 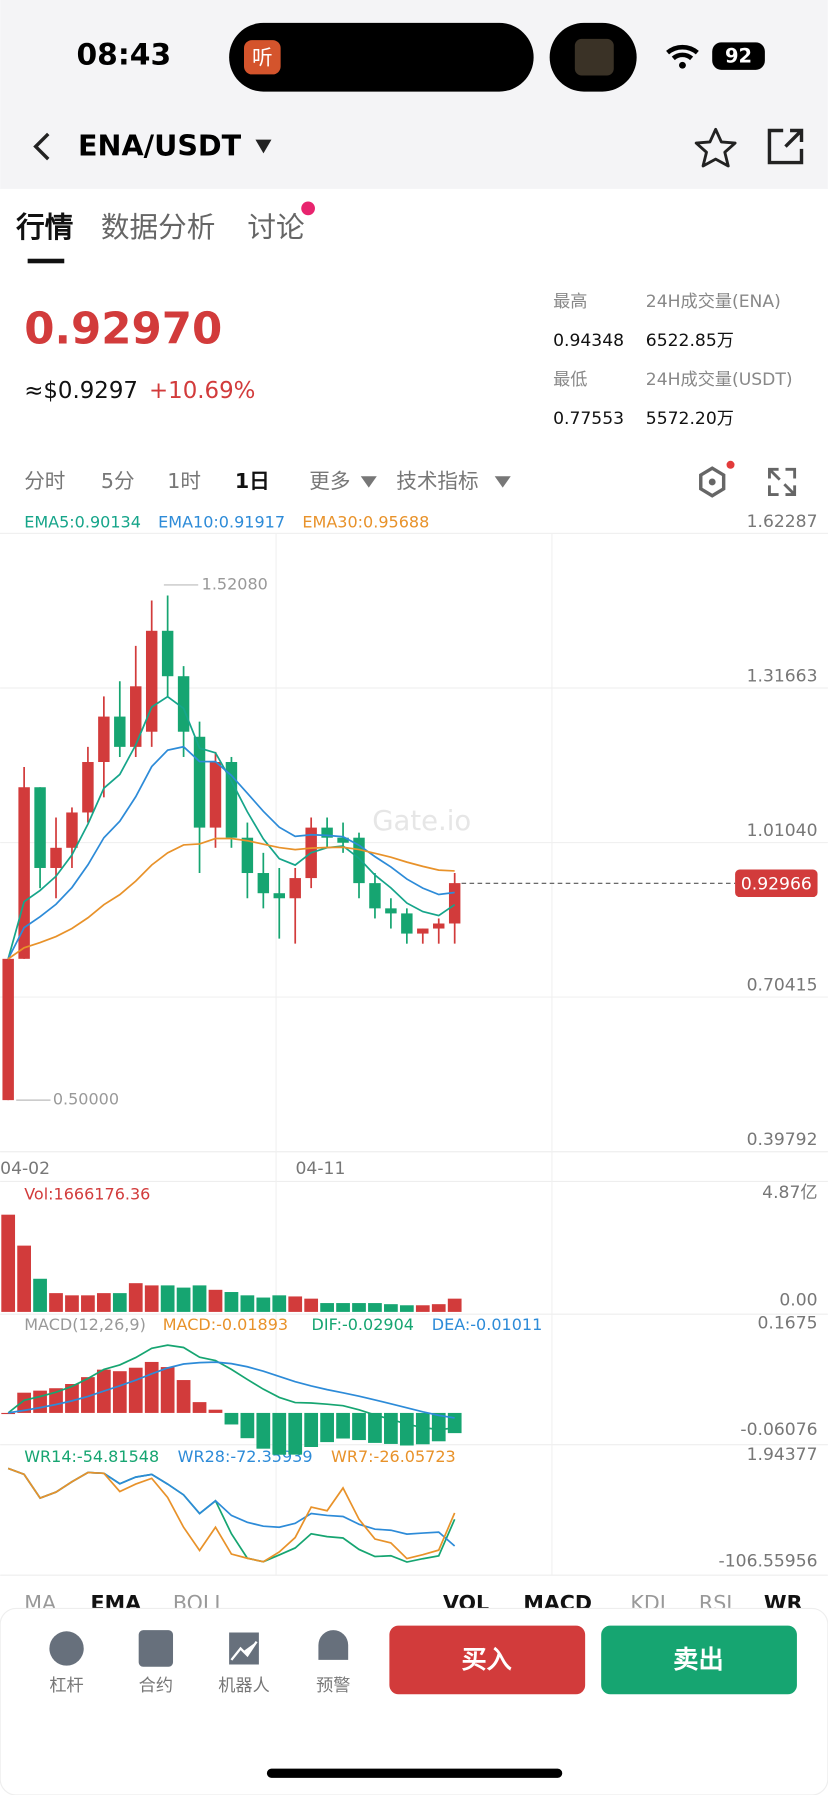 I want to click on stat-value: 0.94348, so click(x=588, y=341).